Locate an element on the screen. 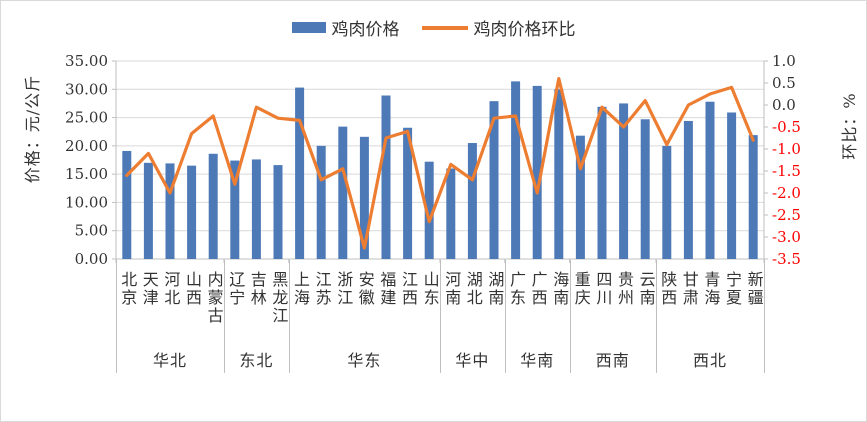 Image resolution: width=867 pixels, height=422 pixels. x-axis-label-text: 上海 is located at coordinates (300, 289).